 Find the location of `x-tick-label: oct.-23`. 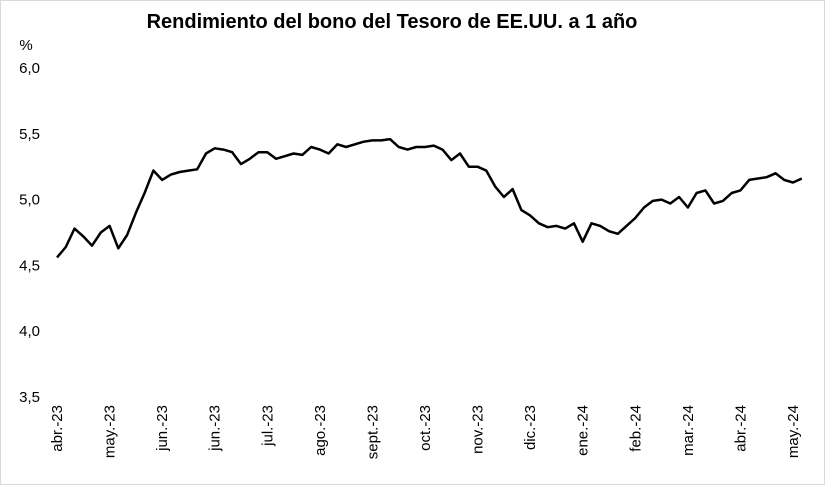

x-tick-label: oct.-23 is located at coordinates (425, 428).